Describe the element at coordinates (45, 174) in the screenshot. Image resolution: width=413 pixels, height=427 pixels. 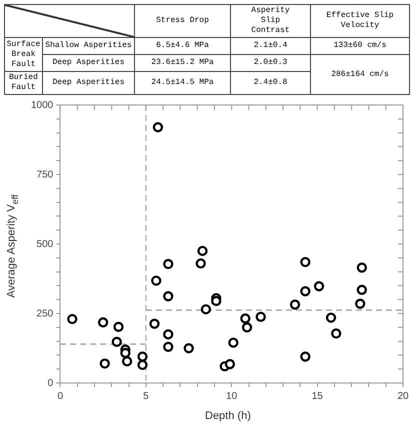
I see `y-tick-label: 750` at that location.